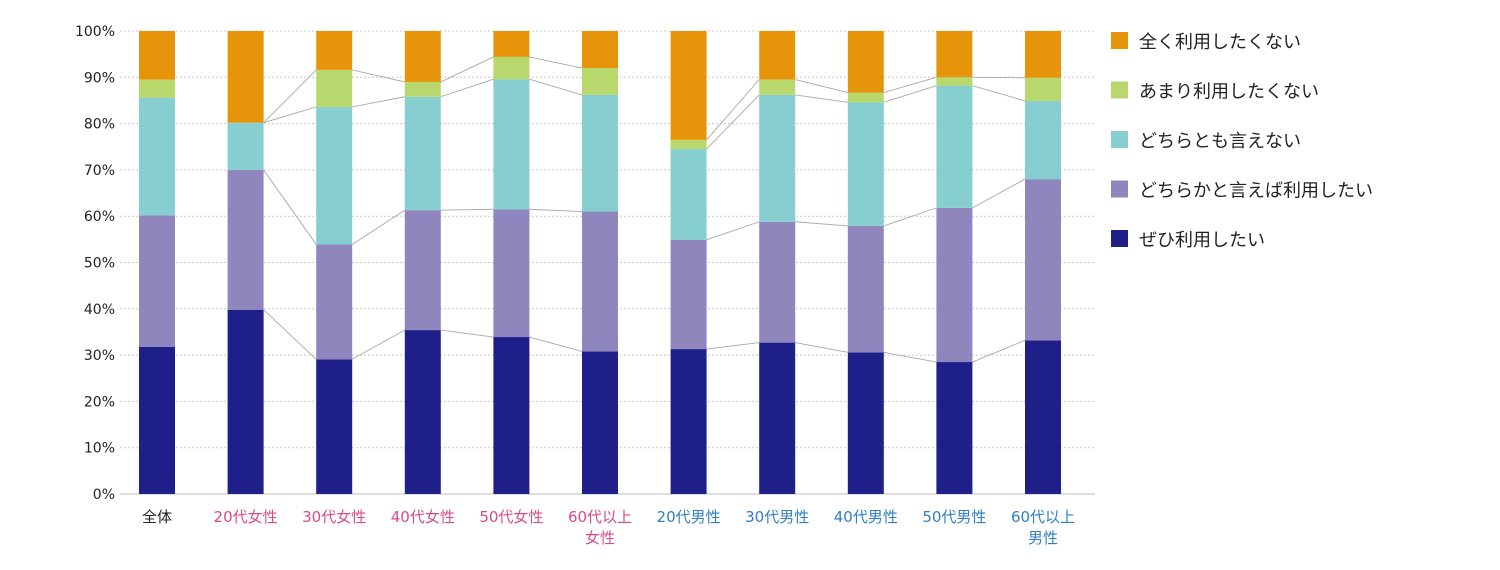  Describe the element at coordinates (1220, 141) in the screenshot. I see `legend-label: どちらとも言えない` at that location.